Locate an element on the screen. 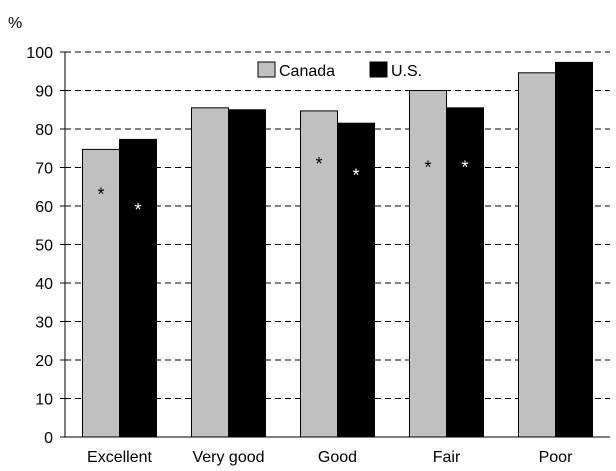 The image size is (616, 471). y-tick-label-100: 100 is located at coordinates (39, 53).